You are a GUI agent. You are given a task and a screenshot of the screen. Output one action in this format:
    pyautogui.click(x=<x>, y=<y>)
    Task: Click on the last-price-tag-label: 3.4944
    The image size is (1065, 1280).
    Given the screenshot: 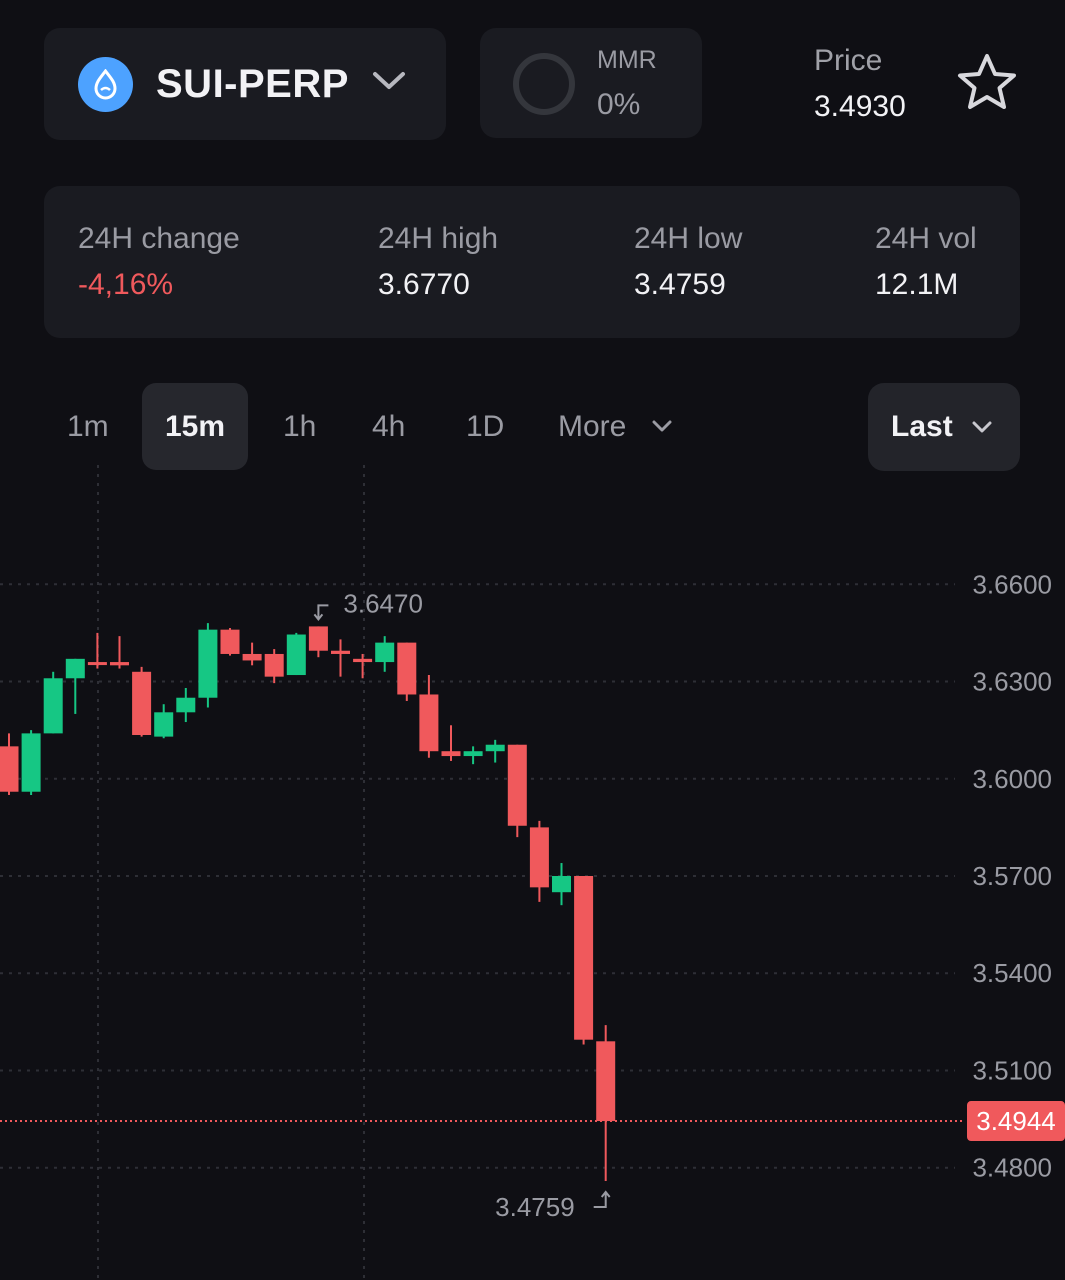 What is the action you would take?
    pyautogui.click(x=1016, y=1121)
    